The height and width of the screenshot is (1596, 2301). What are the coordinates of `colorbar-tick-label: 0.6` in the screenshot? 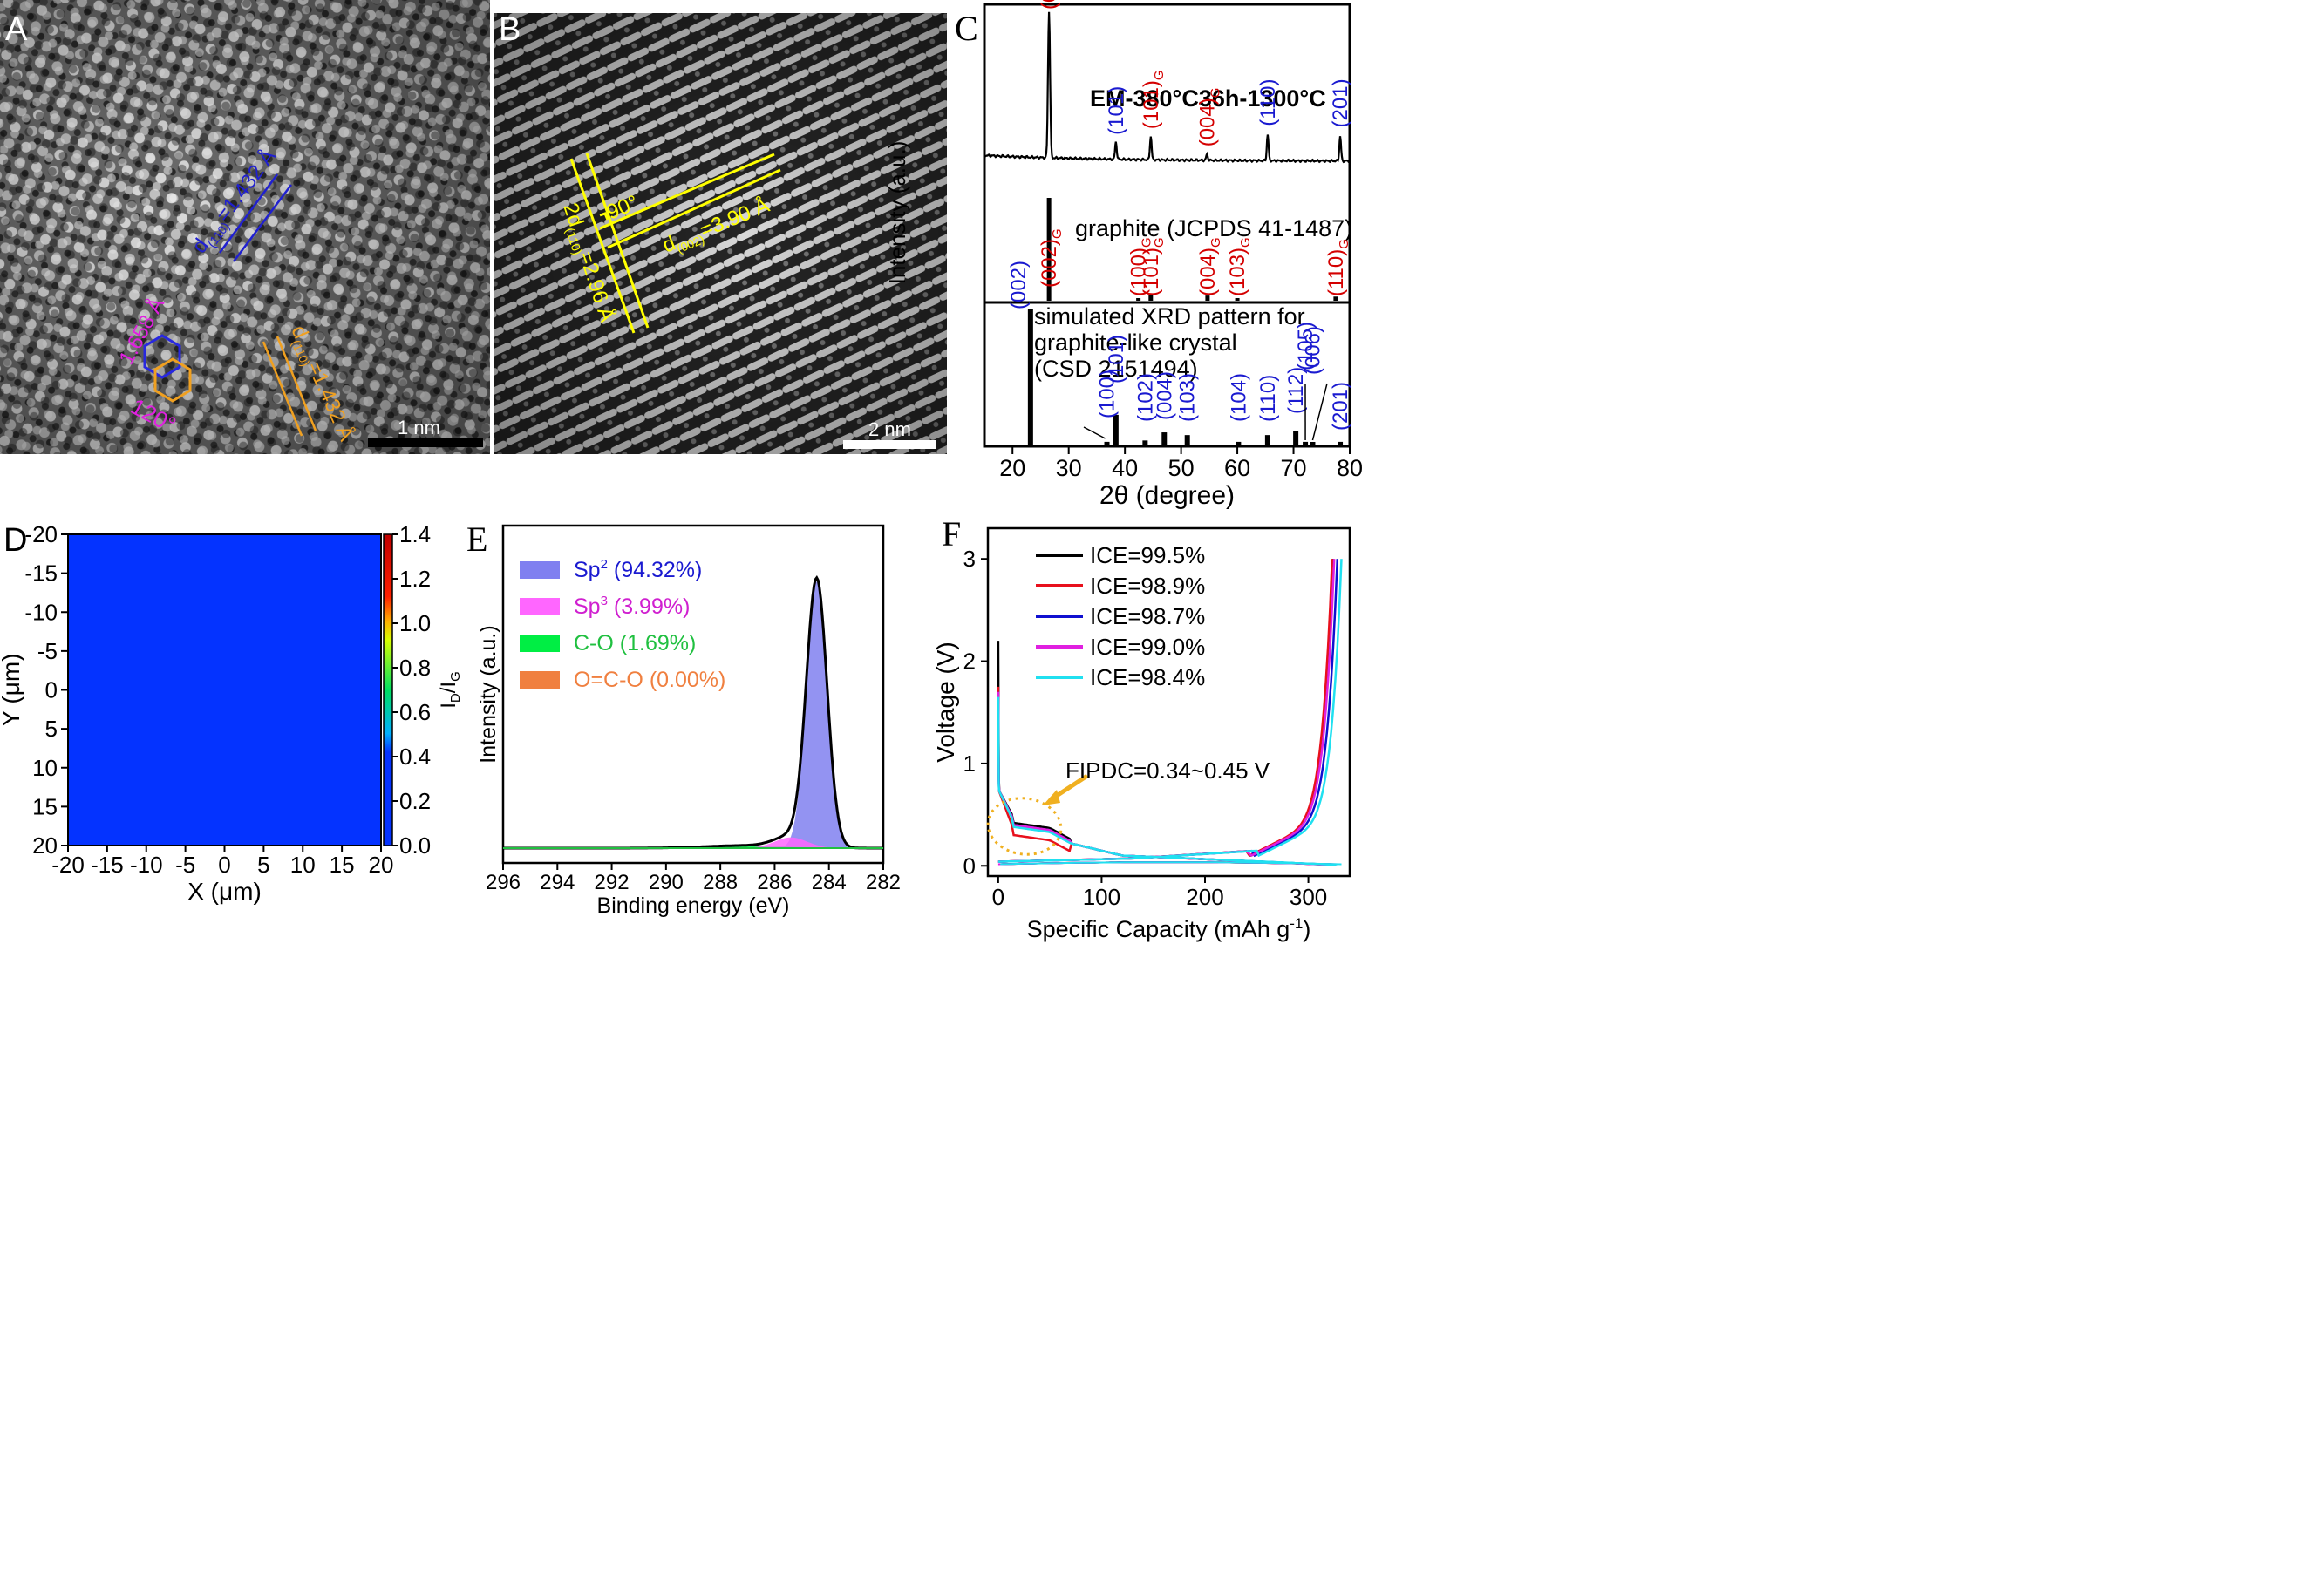 It's located at (415, 712).